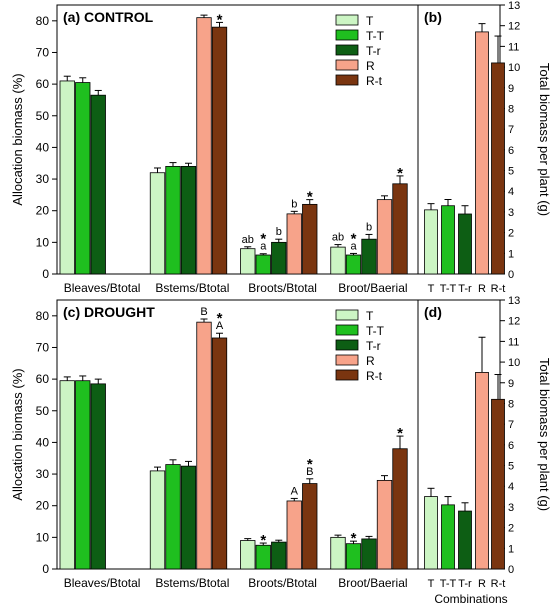 The height and width of the screenshot is (607, 550). What do you see at coordinates (511, 254) in the screenshot?
I see `y-tick-label: 1` at bounding box center [511, 254].